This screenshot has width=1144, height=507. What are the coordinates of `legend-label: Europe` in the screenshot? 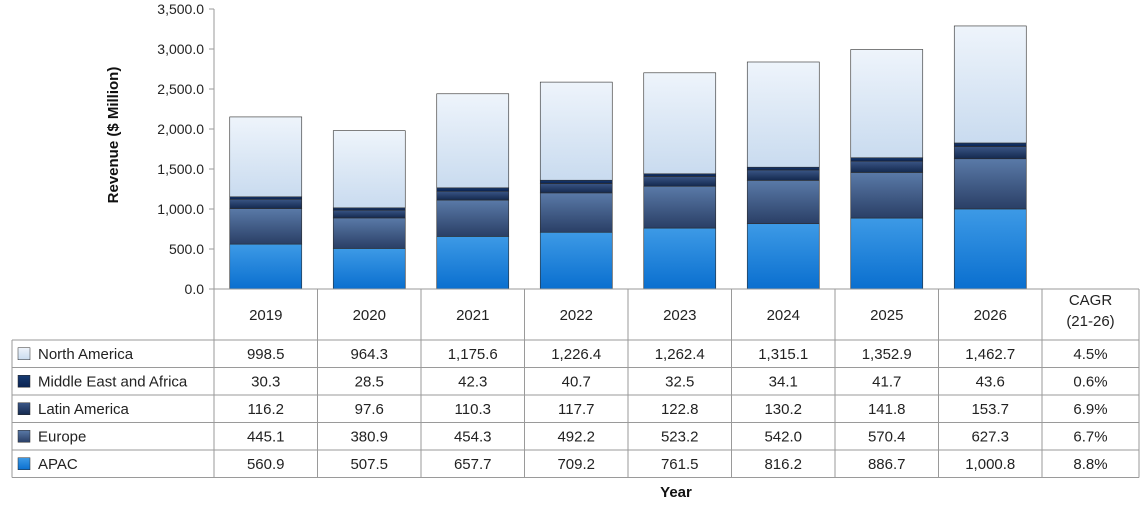 It's located at (62, 436).